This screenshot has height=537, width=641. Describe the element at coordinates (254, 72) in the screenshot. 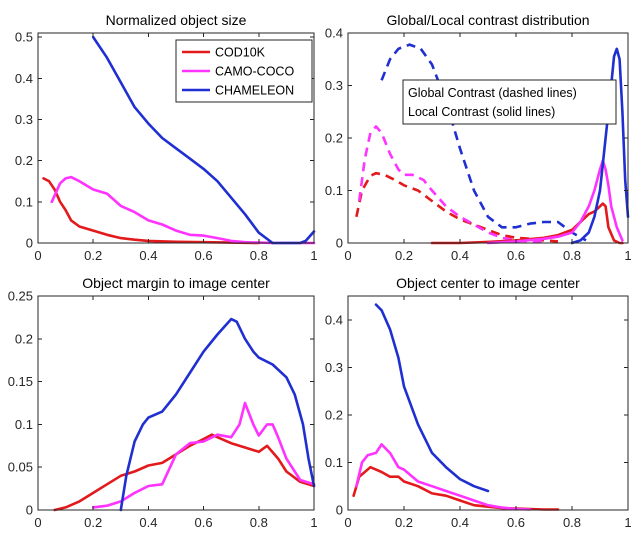

I see `legend-label-camo-coco: CAMO-COCO` at that location.